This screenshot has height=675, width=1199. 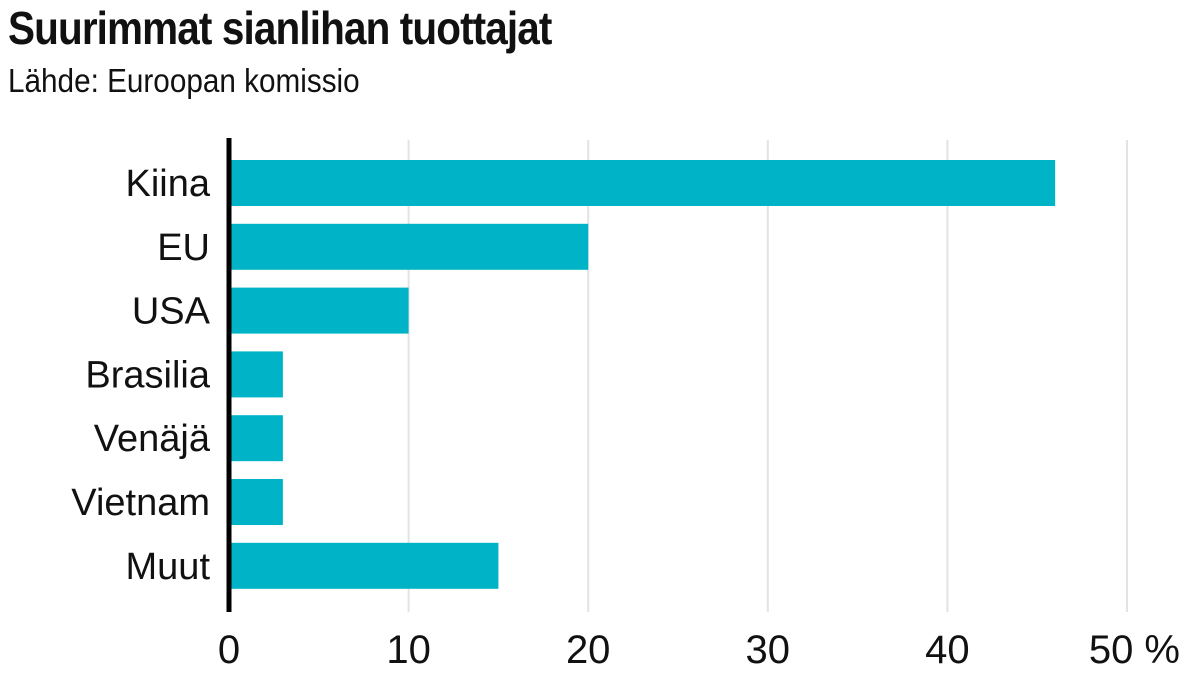 What do you see at coordinates (947, 650) in the screenshot?
I see `x-tick-label: 40` at bounding box center [947, 650].